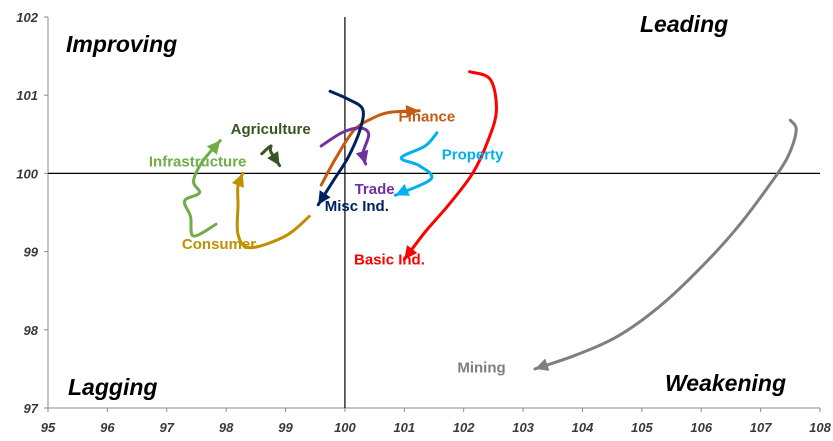 The width and height of the screenshot is (833, 441). What do you see at coordinates (412, 111) in the screenshot?
I see `series-arrowhead-finance` at bounding box center [412, 111].